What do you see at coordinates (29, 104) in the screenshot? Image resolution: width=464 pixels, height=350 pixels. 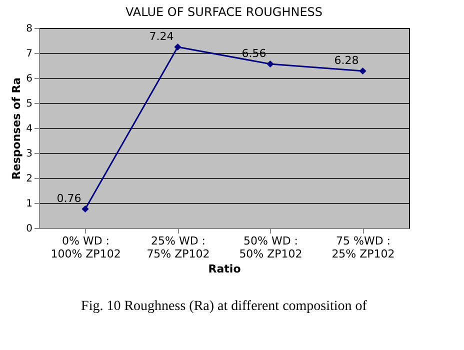 I see `y-tick-label: 5` at bounding box center [29, 104].